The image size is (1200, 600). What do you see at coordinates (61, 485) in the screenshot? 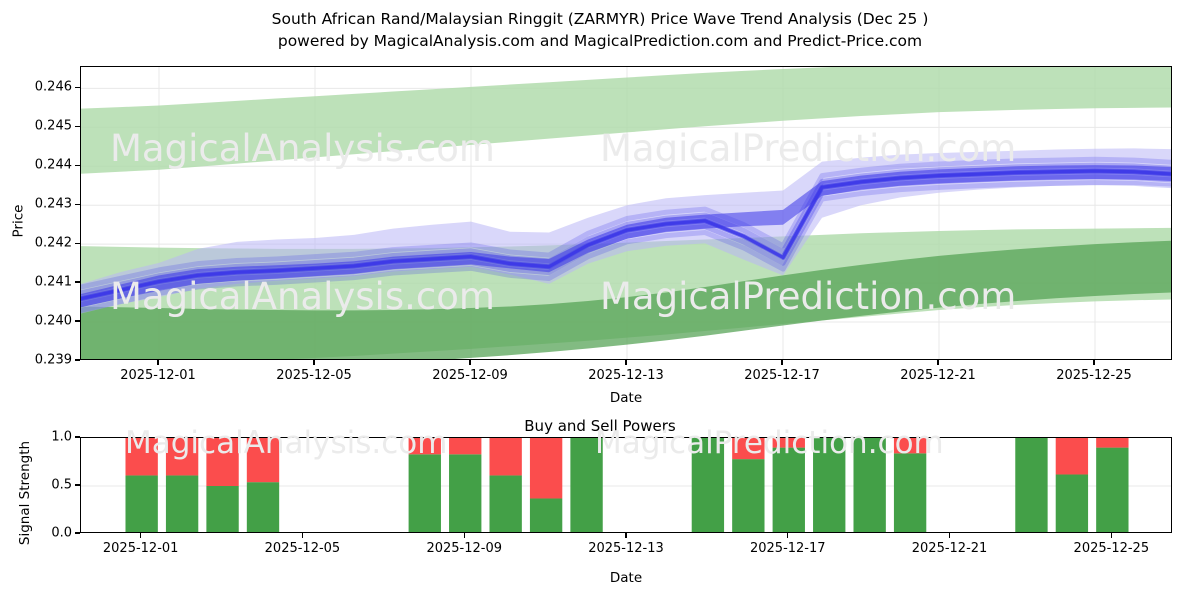
I see `y-tick-label-bars: 0.5` at bounding box center [61, 485].